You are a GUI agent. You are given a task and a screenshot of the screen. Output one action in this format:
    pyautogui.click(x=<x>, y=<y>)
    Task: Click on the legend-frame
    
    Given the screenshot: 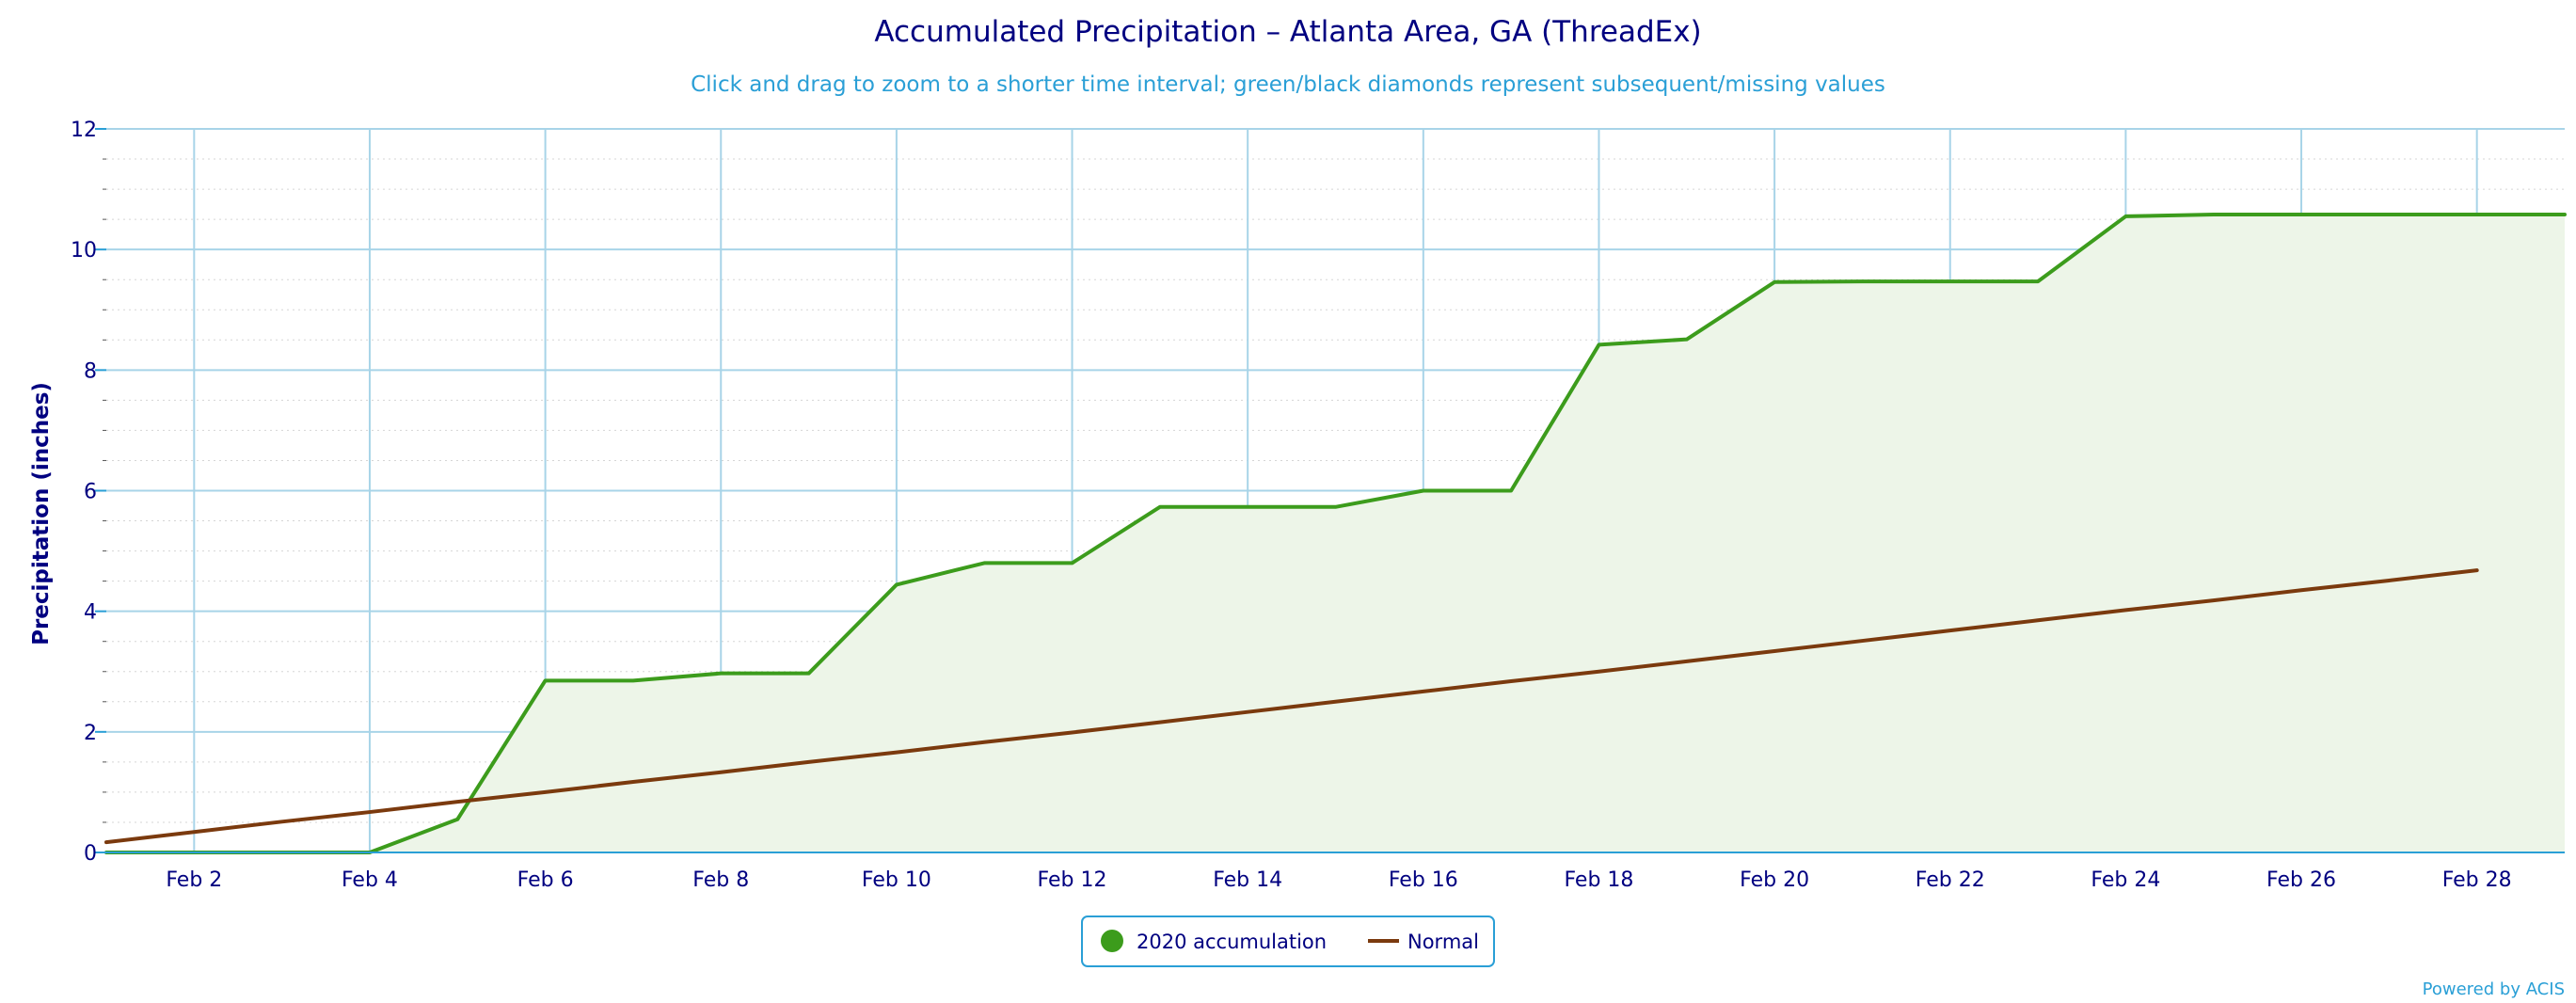 What is the action you would take?
    pyautogui.click(x=1288, y=941)
    